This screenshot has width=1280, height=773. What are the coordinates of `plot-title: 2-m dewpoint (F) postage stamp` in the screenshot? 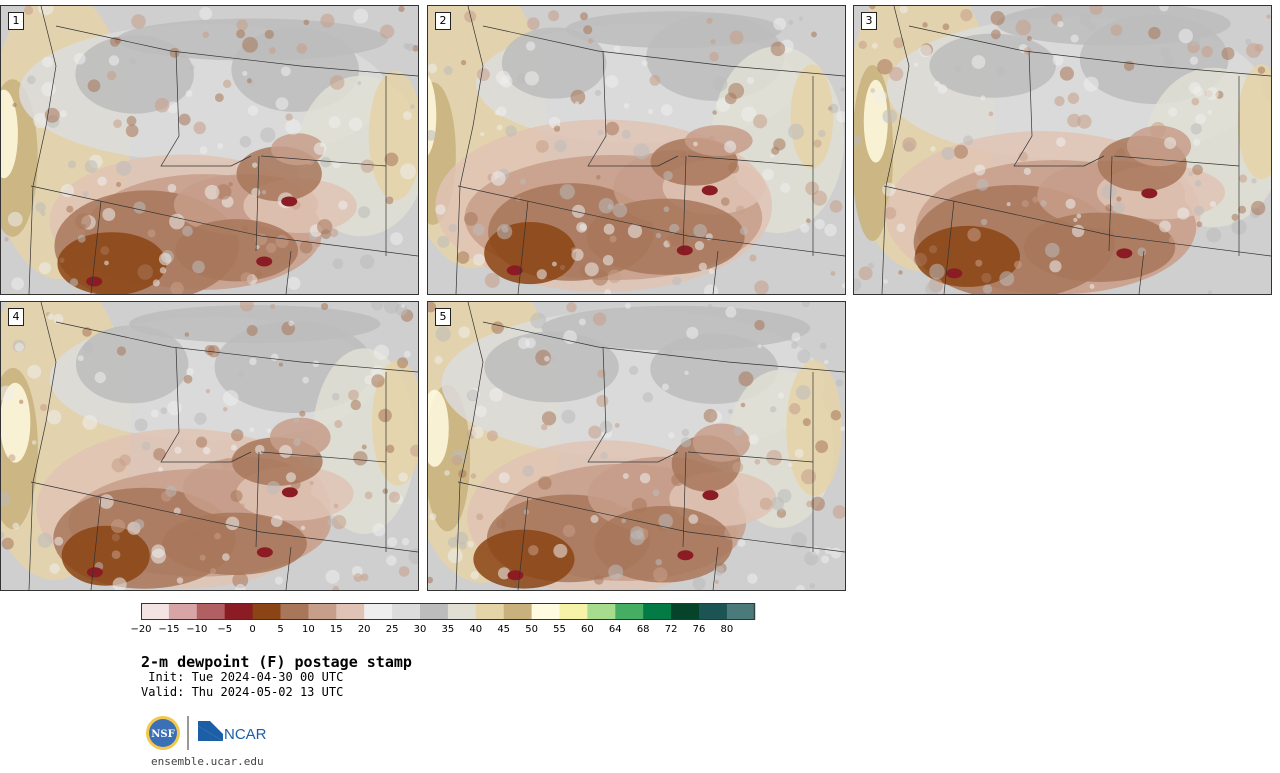 It's located at (276, 662).